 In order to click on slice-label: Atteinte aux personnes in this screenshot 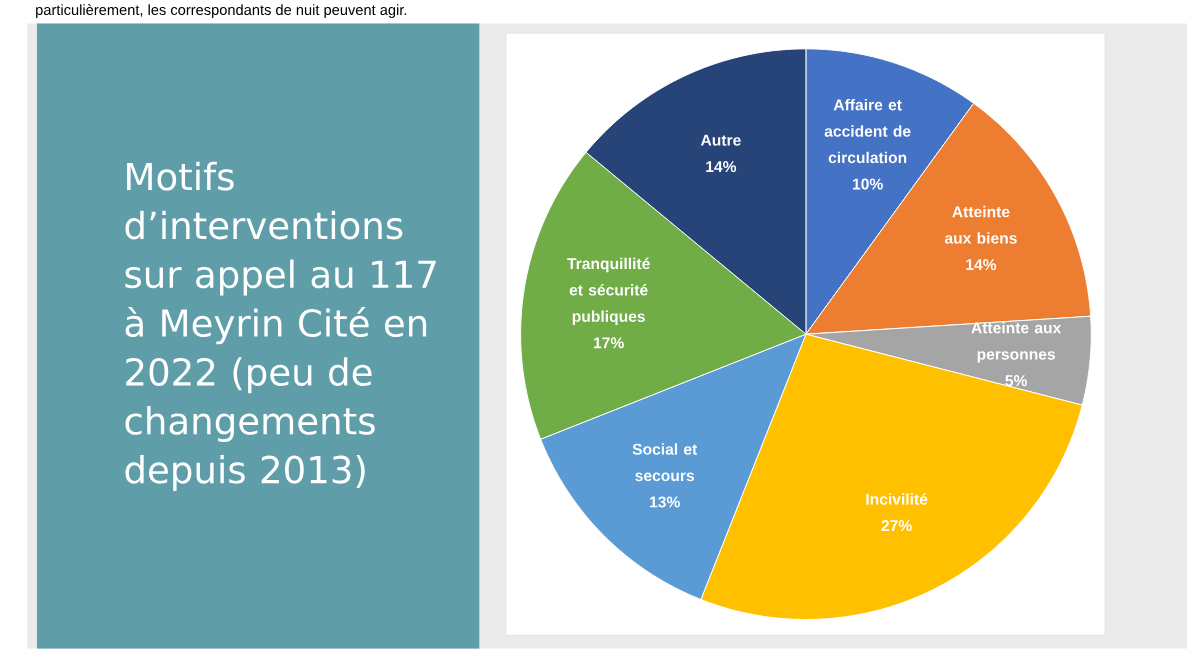, I will do `click(1016, 342)`.